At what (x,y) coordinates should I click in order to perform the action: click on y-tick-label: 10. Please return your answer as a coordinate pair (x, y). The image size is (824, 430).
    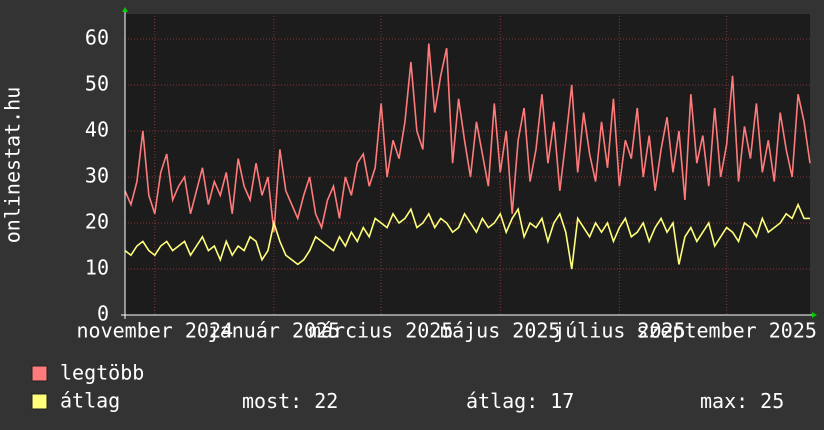
    Looking at the image, I should click on (97, 268).